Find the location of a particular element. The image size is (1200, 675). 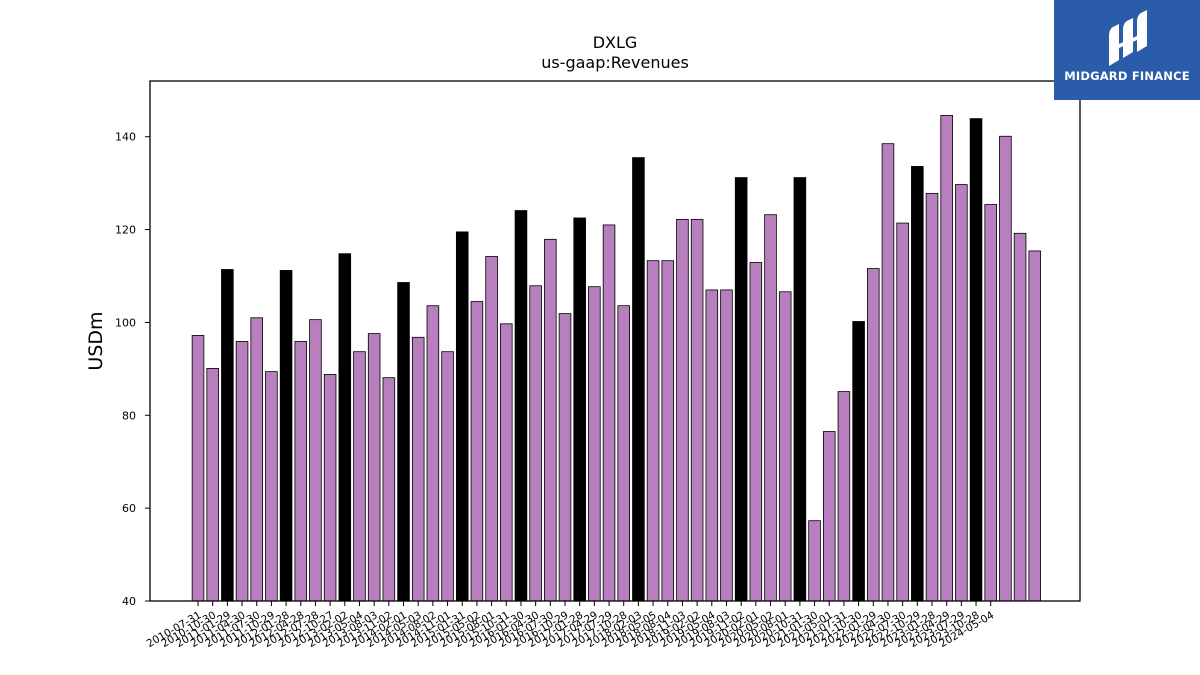

y-tick-label: 120 is located at coordinates (125, 230).